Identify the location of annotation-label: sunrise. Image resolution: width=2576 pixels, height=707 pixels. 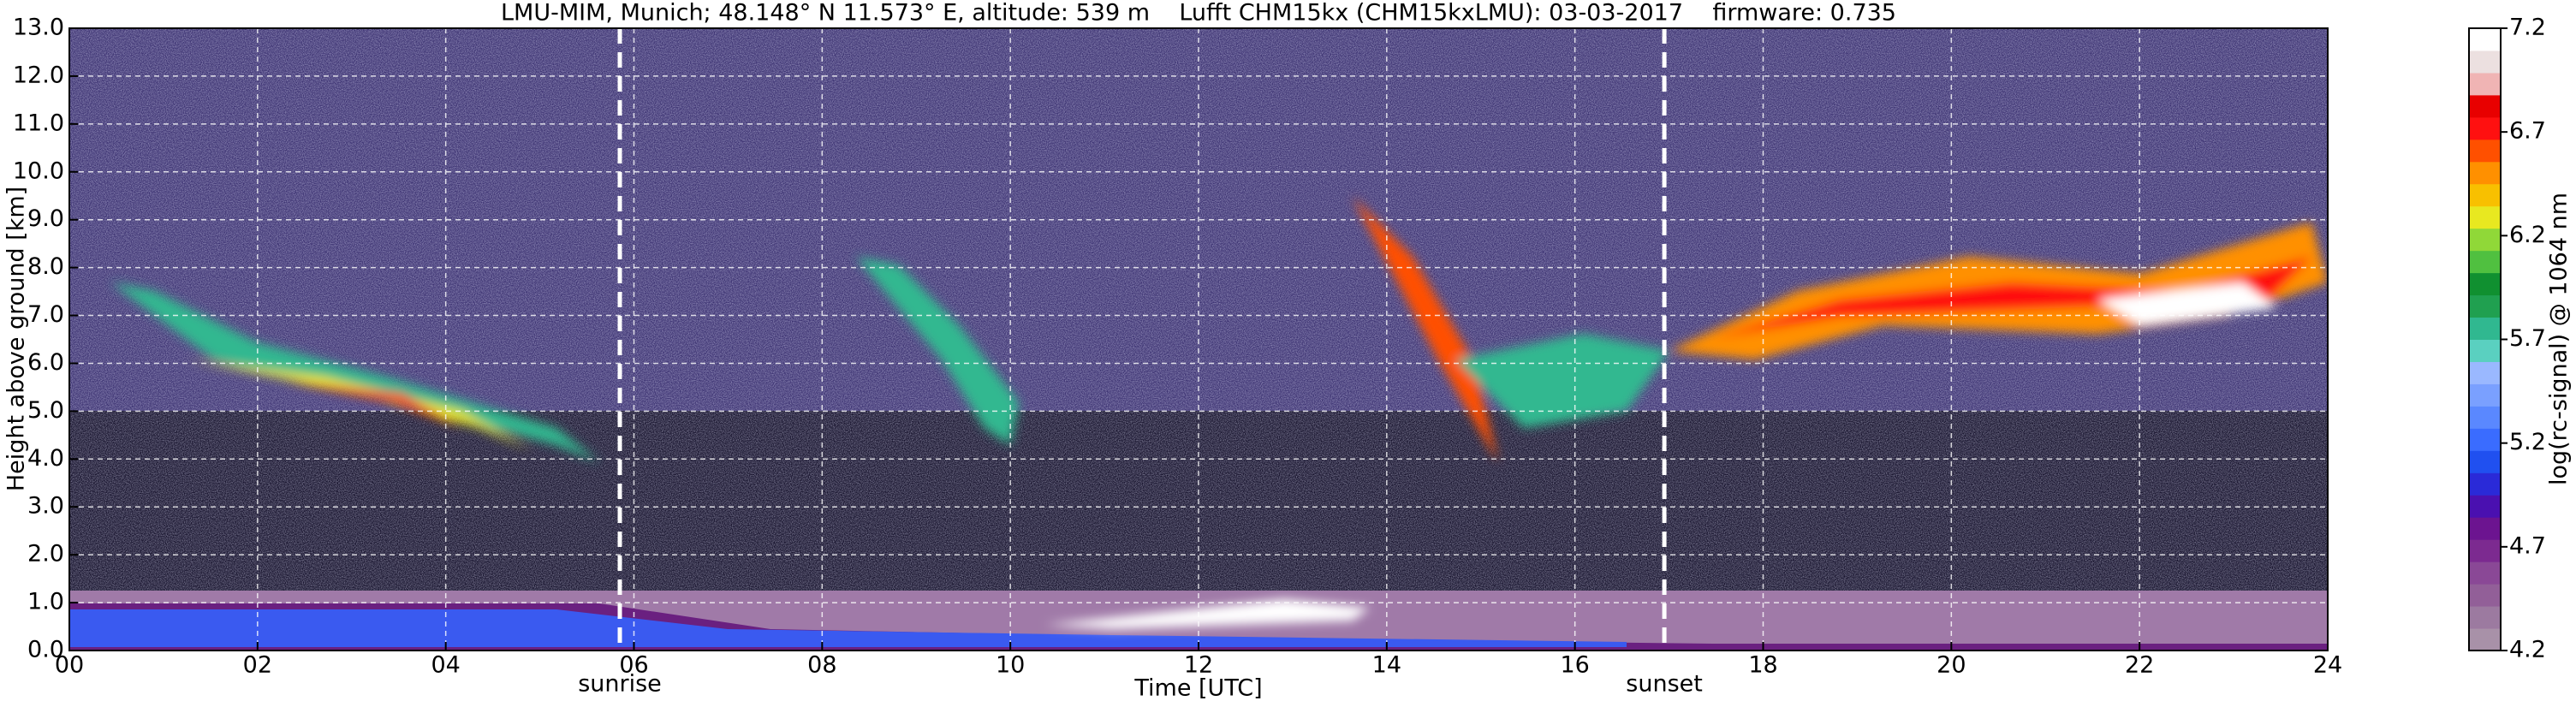
(620, 684).